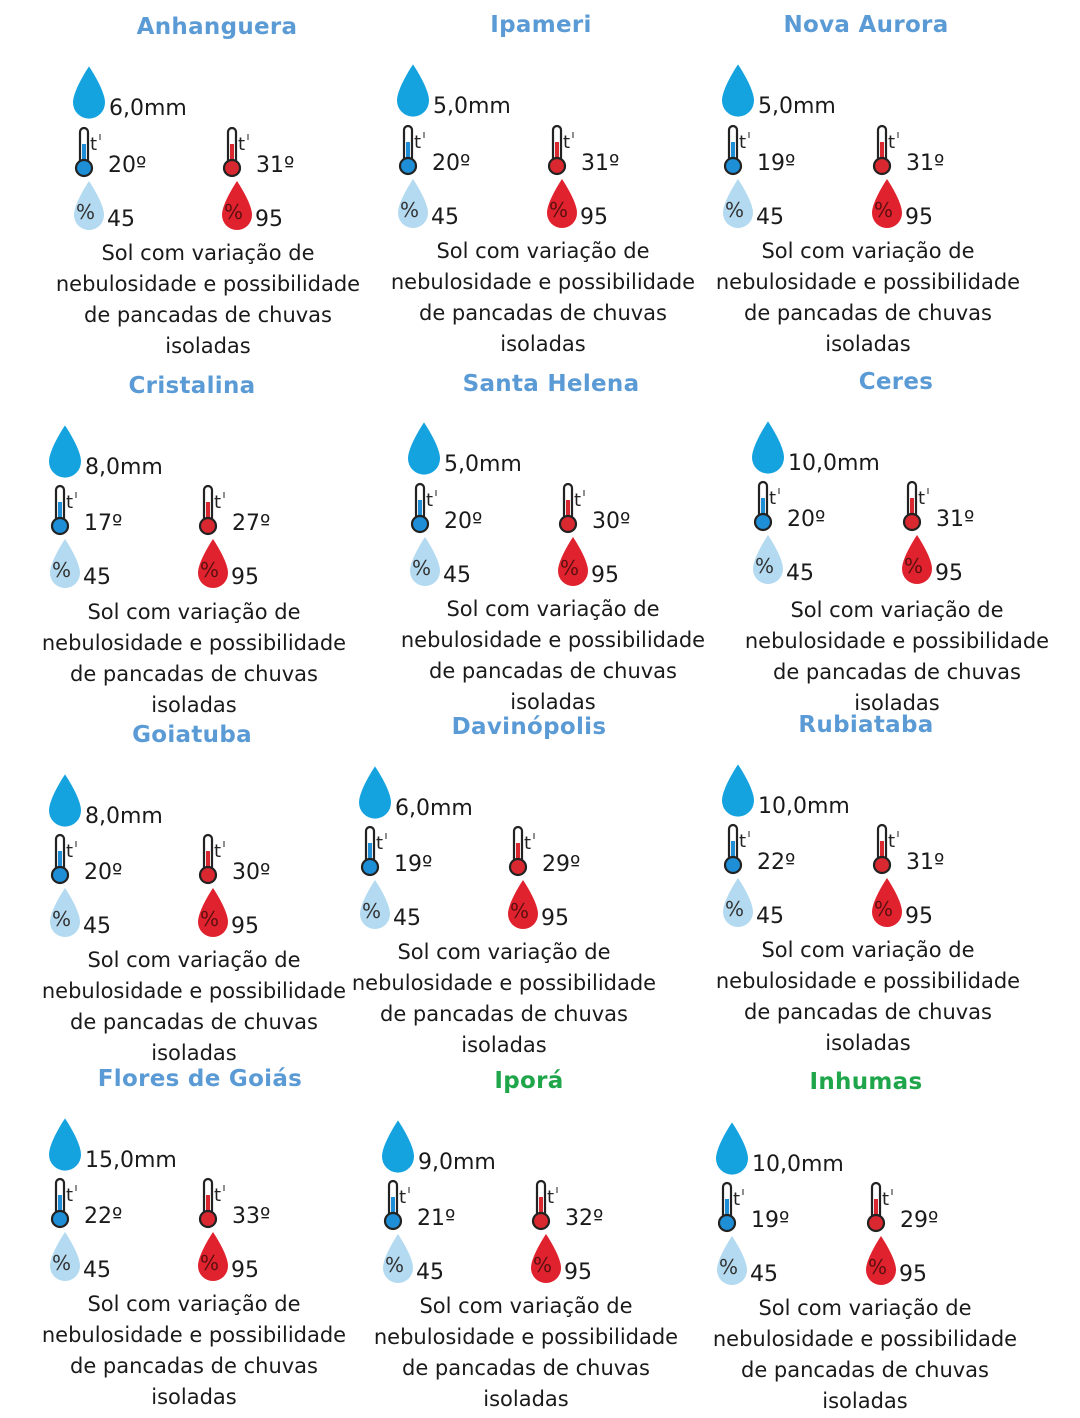 This screenshot has width=1080, height=1418. Describe the element at coordinates (192, 735) in the screenshot. I see `city-title: Goiatuba` at that location.